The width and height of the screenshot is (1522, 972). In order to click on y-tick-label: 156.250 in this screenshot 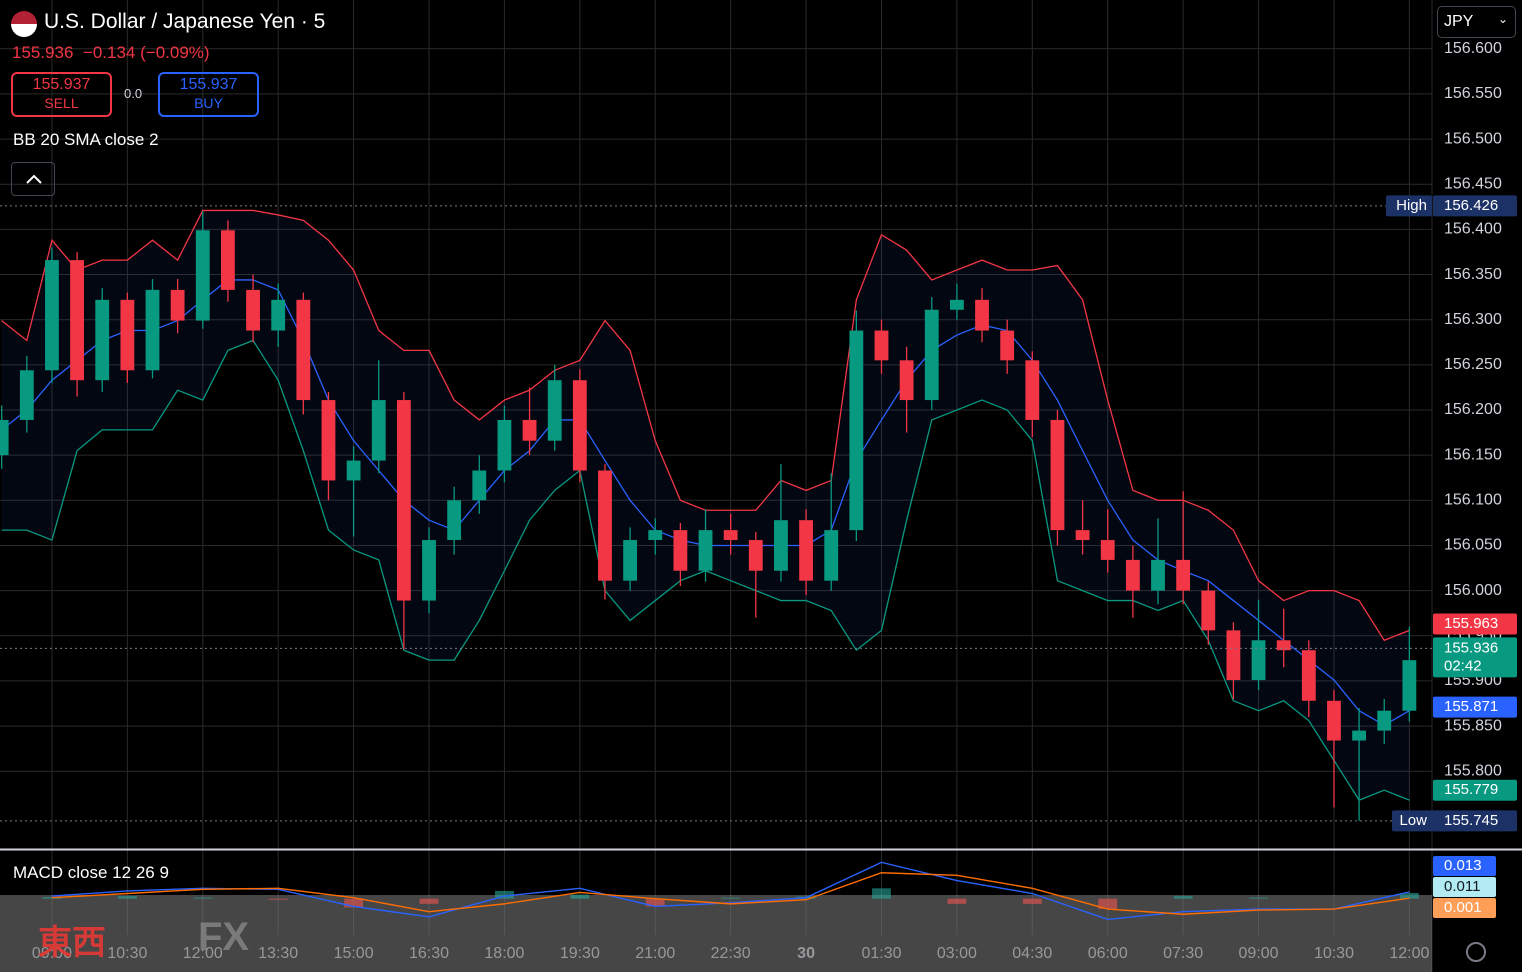, I will do `click(1473, 364)`.